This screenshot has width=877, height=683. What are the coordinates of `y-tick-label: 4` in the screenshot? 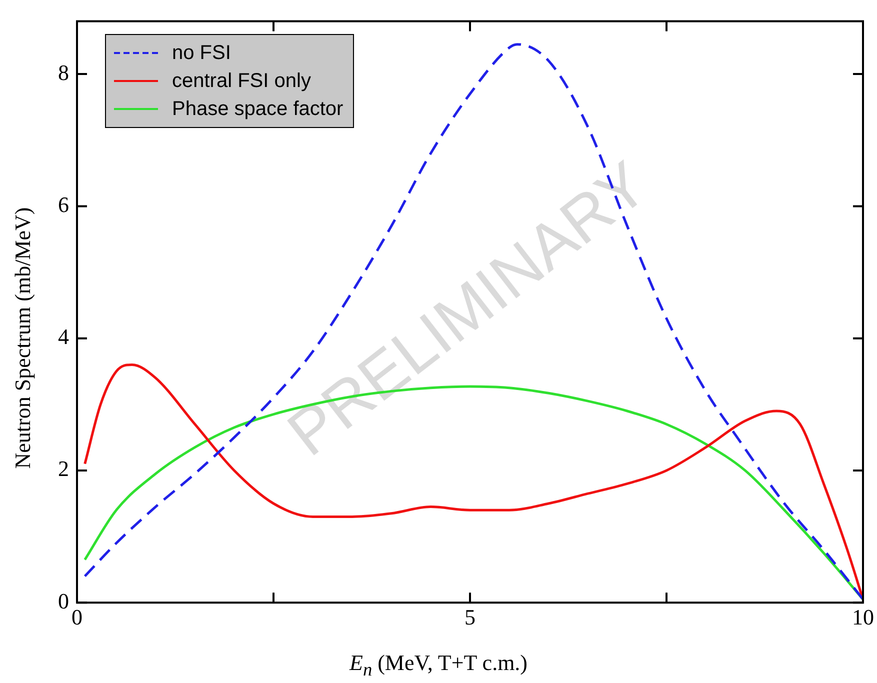 It's located at (63, 337).